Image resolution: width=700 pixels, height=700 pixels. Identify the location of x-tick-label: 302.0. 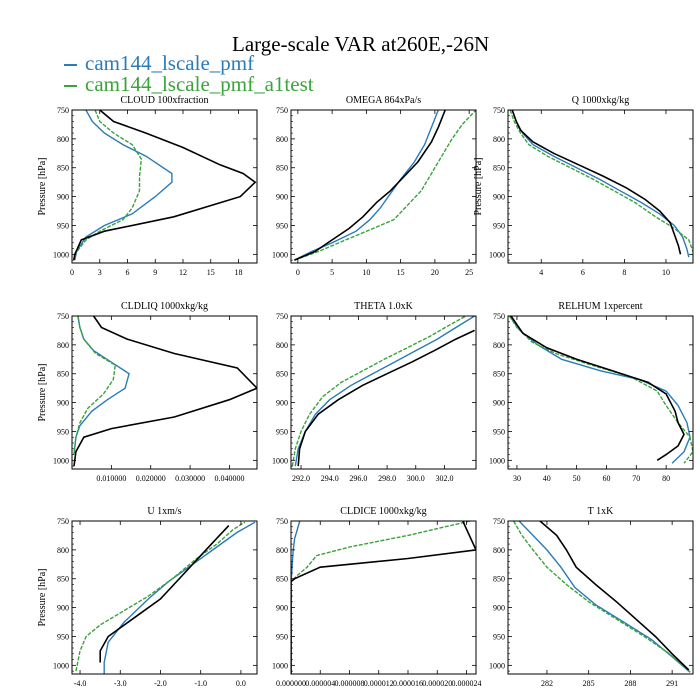
(444, 478).